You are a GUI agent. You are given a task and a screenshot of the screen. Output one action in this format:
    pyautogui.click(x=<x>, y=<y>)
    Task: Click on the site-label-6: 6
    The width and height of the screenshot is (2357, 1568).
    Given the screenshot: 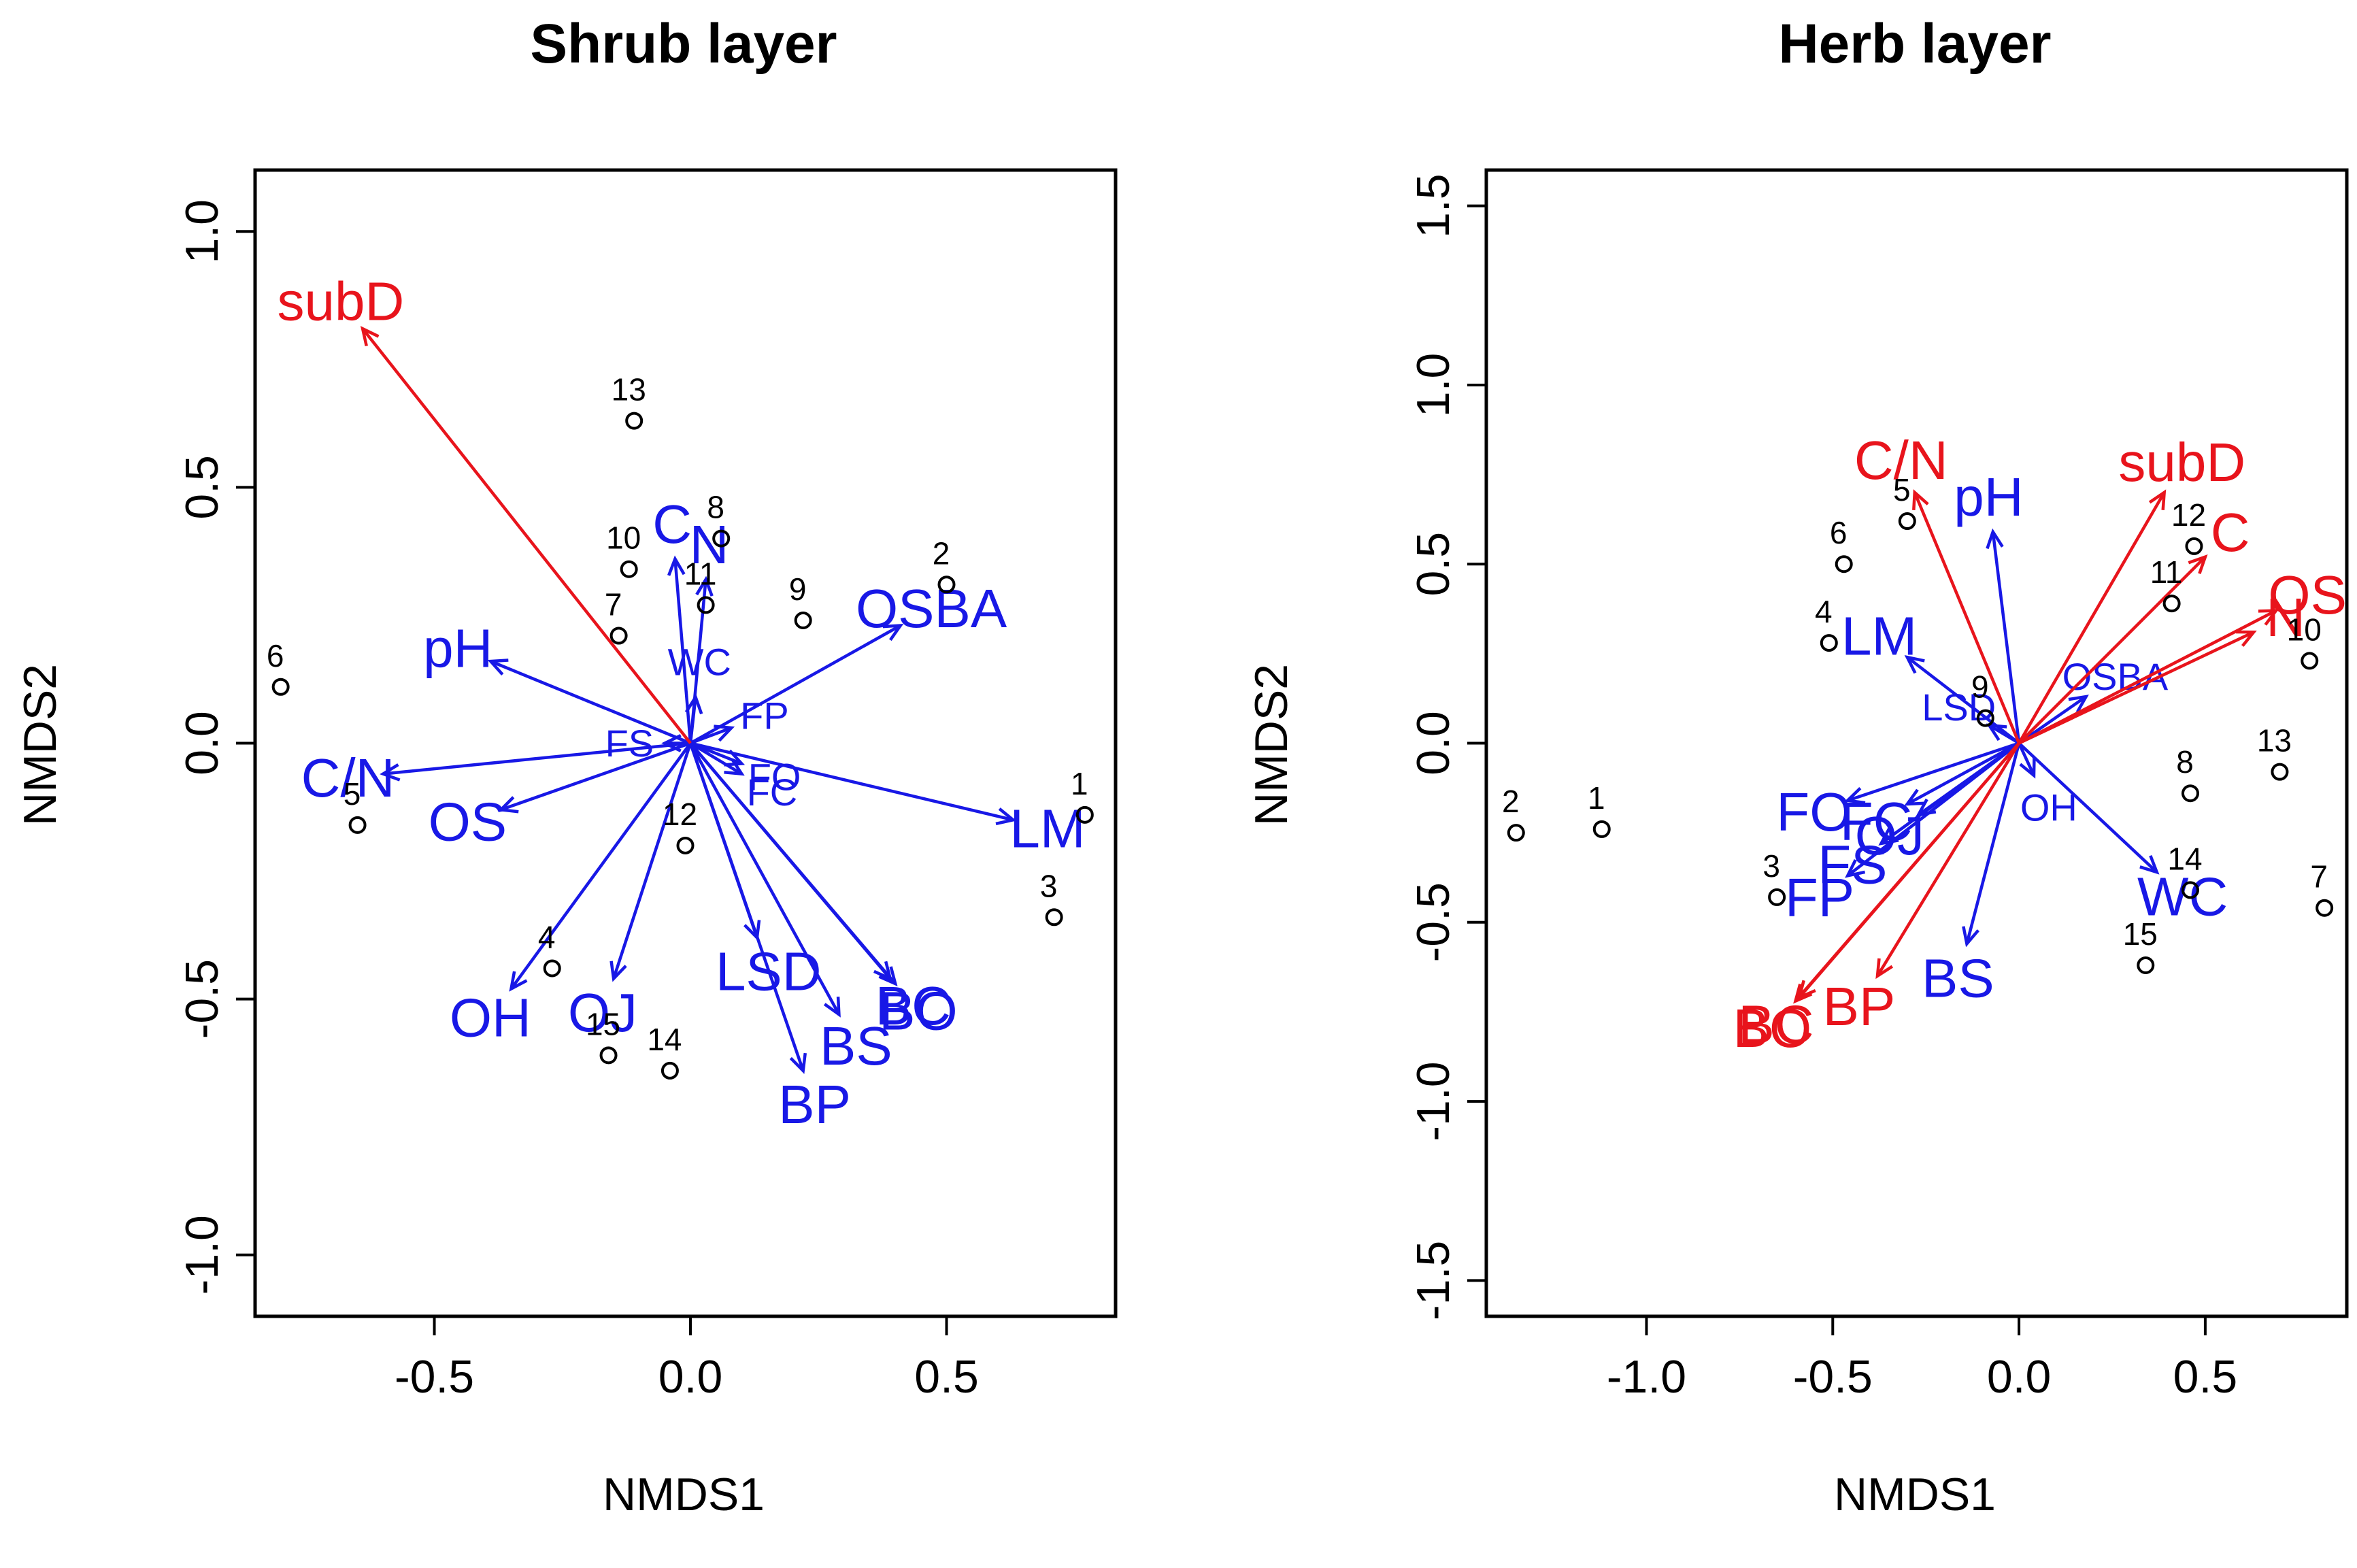 What is the action you would take?
    pyautogui.click(x=1839, y=532)
    